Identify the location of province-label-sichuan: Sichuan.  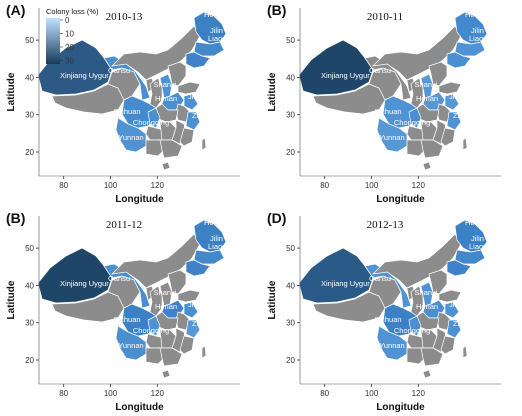
(387, 111).